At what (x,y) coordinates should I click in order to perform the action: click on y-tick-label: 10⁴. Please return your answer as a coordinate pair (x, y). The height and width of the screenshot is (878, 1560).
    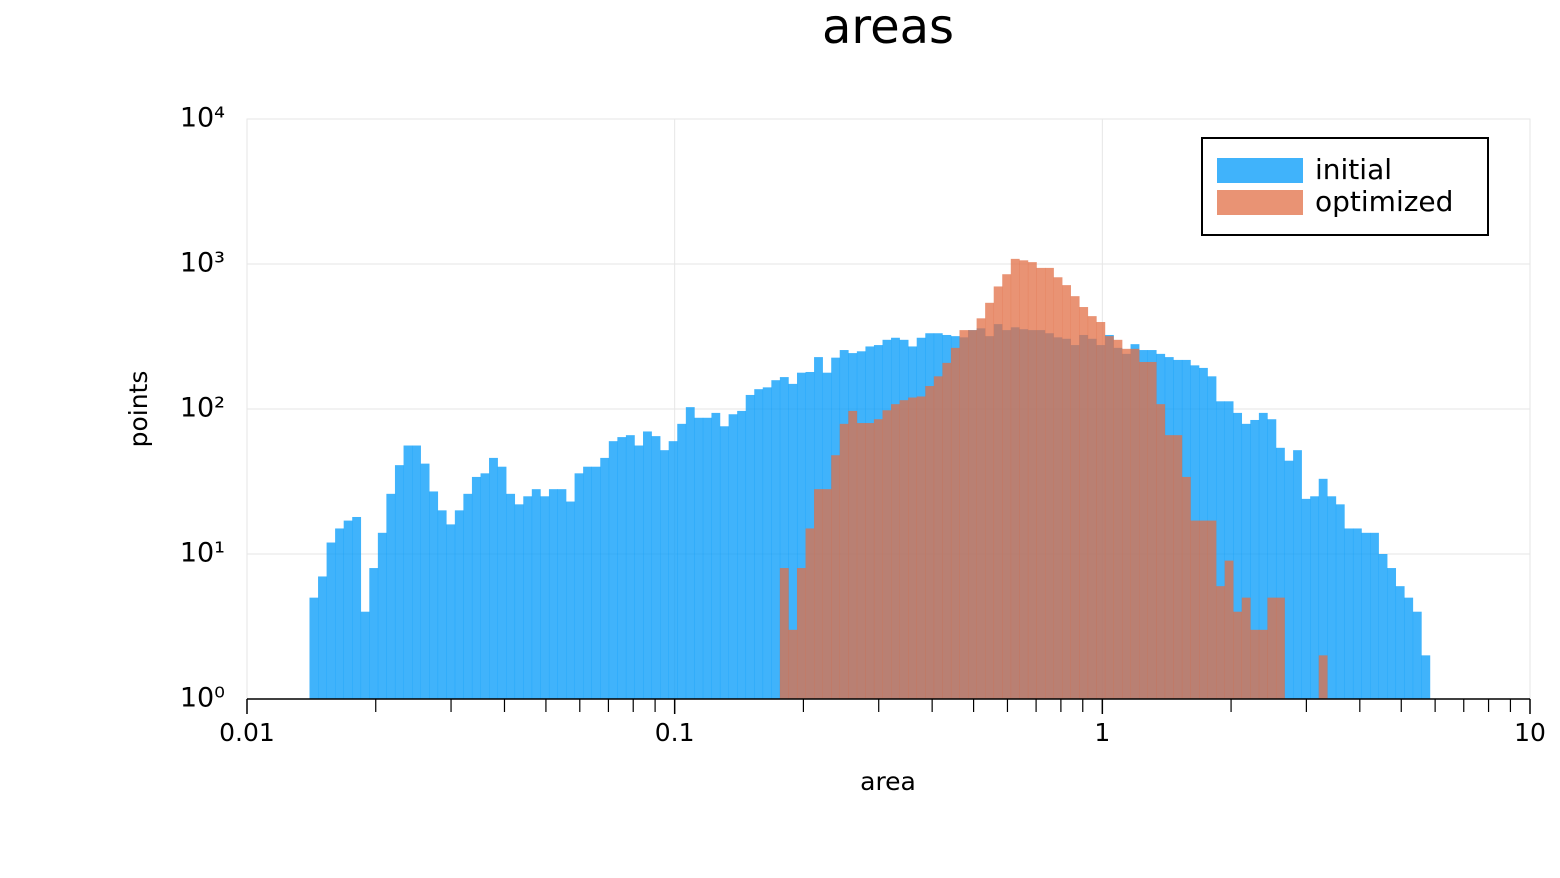
    Looking at the image, I should click on (202, 118).